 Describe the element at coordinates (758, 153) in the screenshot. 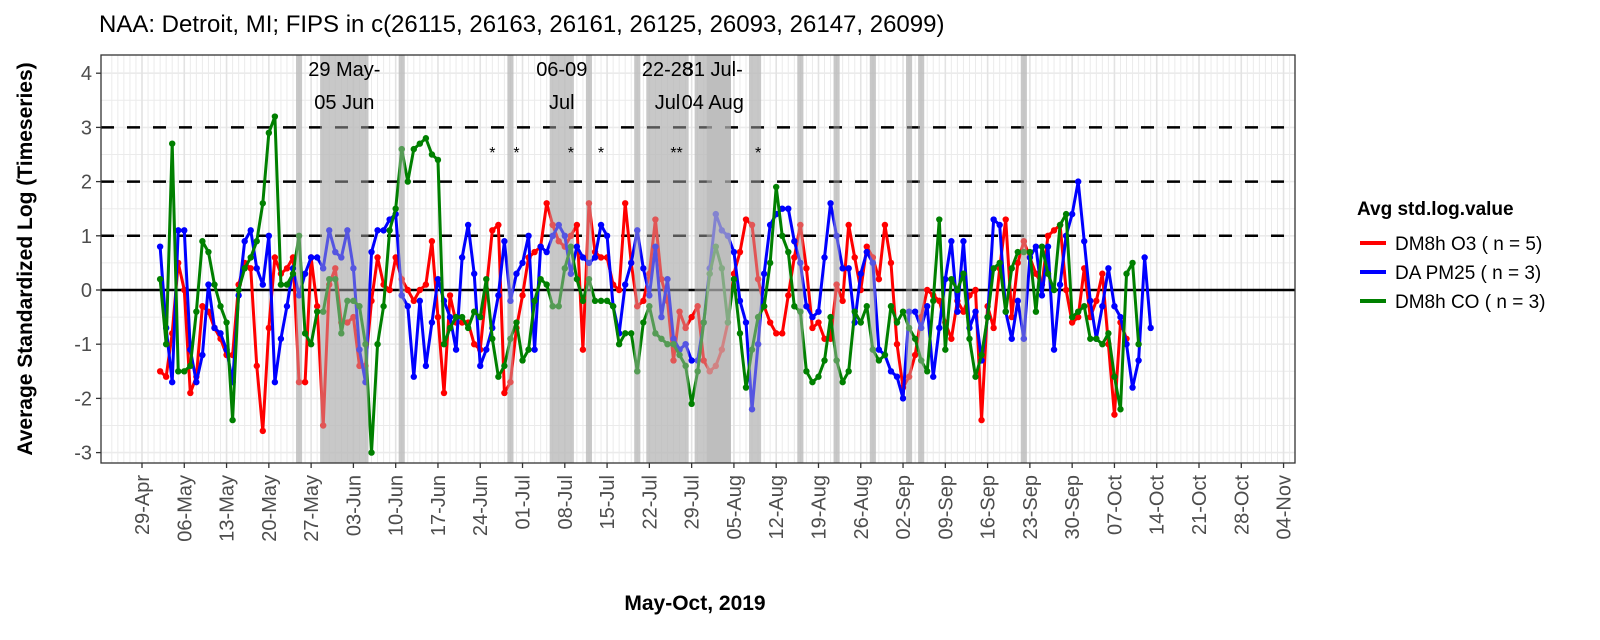

I see `significance-marker: *` at that location.